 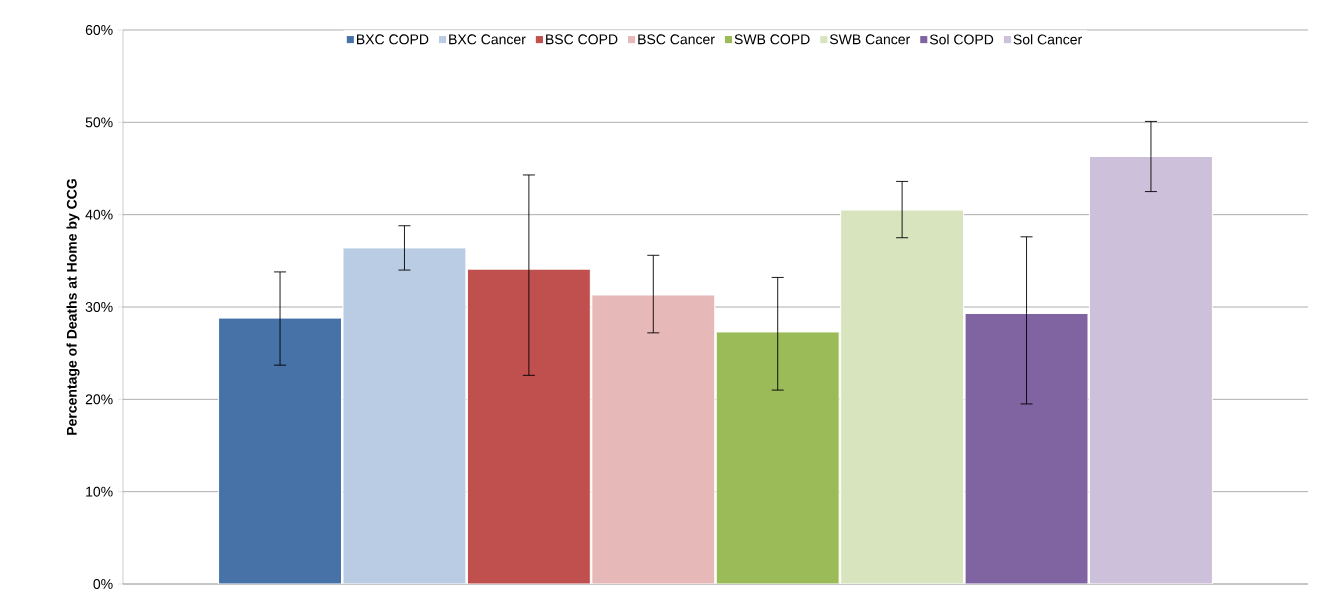 I want to click on y-tick-label: 30%, so click(x=99, y=307).